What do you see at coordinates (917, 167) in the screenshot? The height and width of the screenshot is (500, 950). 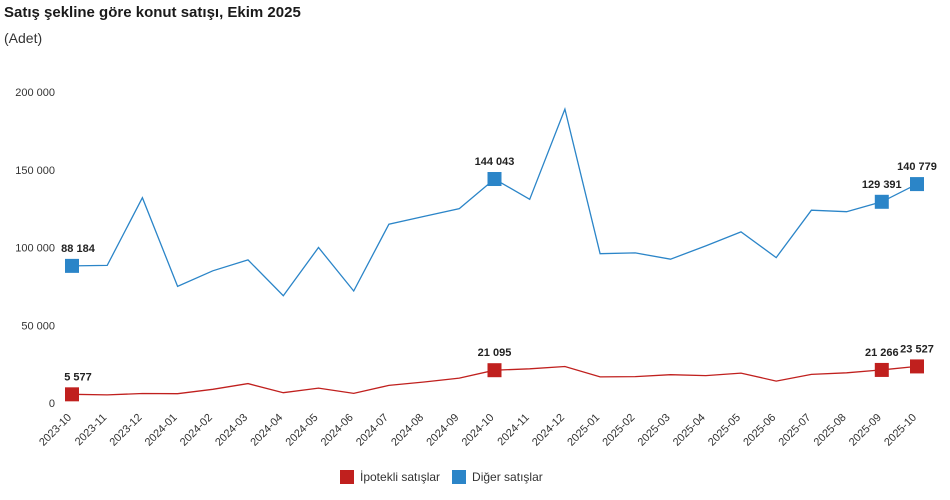 I see `data-label: 140 779` at bounding box center [917, 167].